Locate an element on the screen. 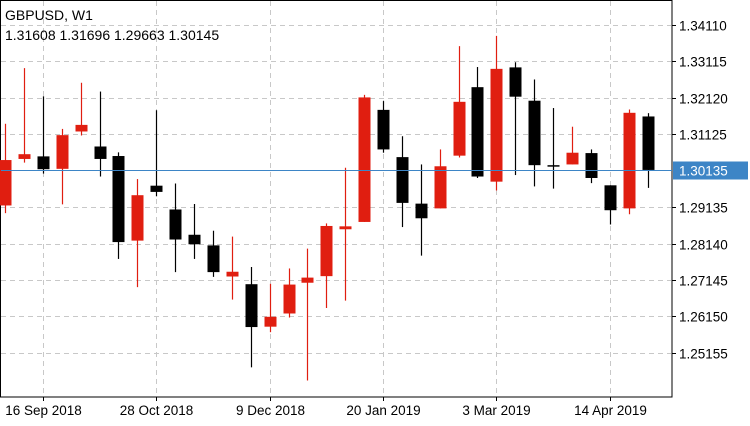 This screenshot has height=426, width=750. y-tick-label: 1.31125 is located at coordinates (703, 135).